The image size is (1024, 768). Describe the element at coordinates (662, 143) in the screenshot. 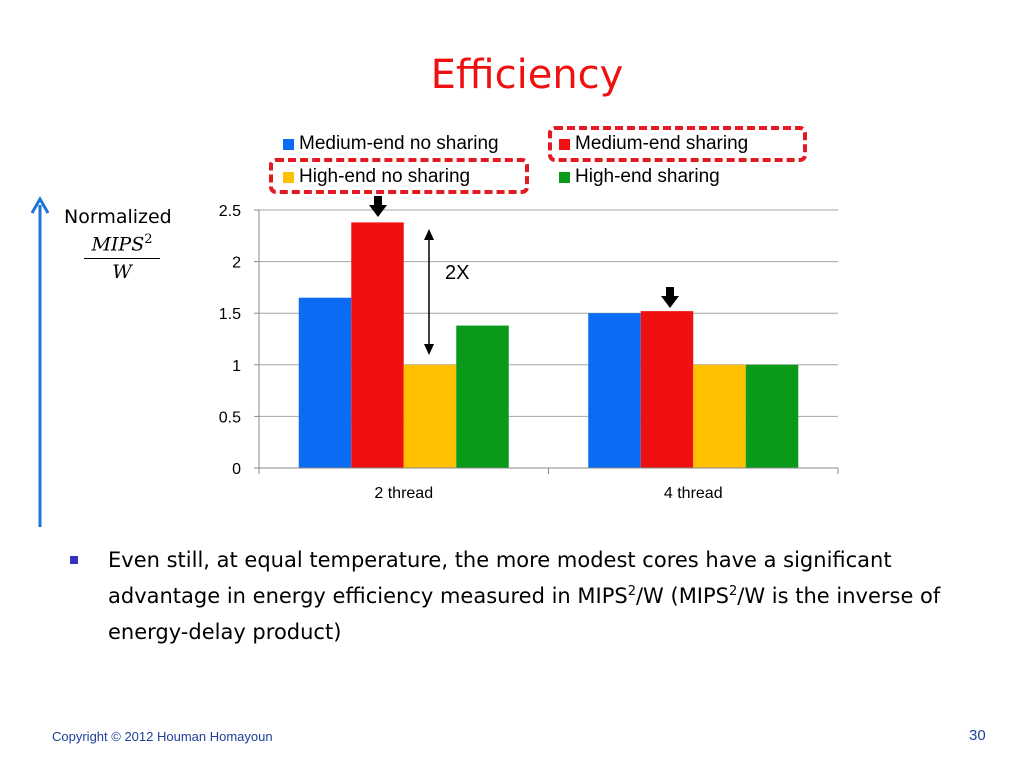

I see `legend-label: Medium-end sharing` at that location.